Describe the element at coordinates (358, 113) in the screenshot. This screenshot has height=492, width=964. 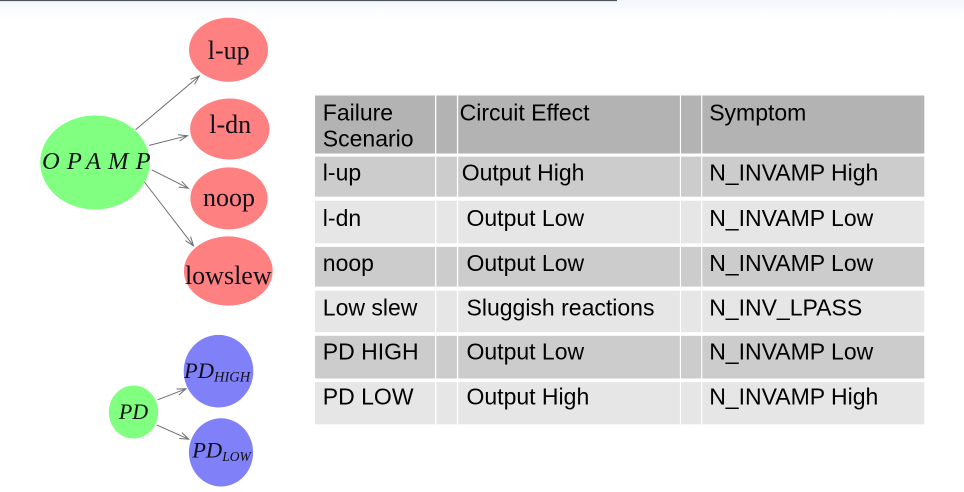
I see `svg-text: Failure` at that location.